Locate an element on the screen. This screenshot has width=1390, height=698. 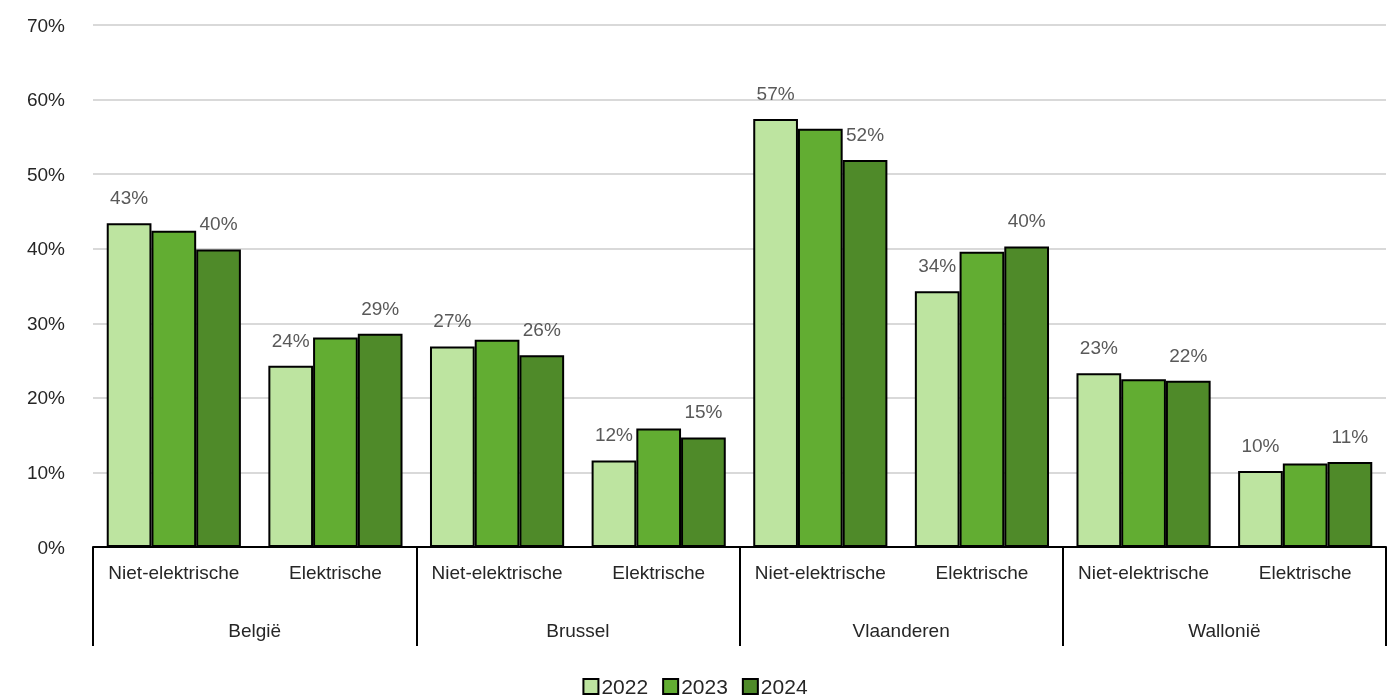
legend-label: 2022 is located at coordinates (625, 686).